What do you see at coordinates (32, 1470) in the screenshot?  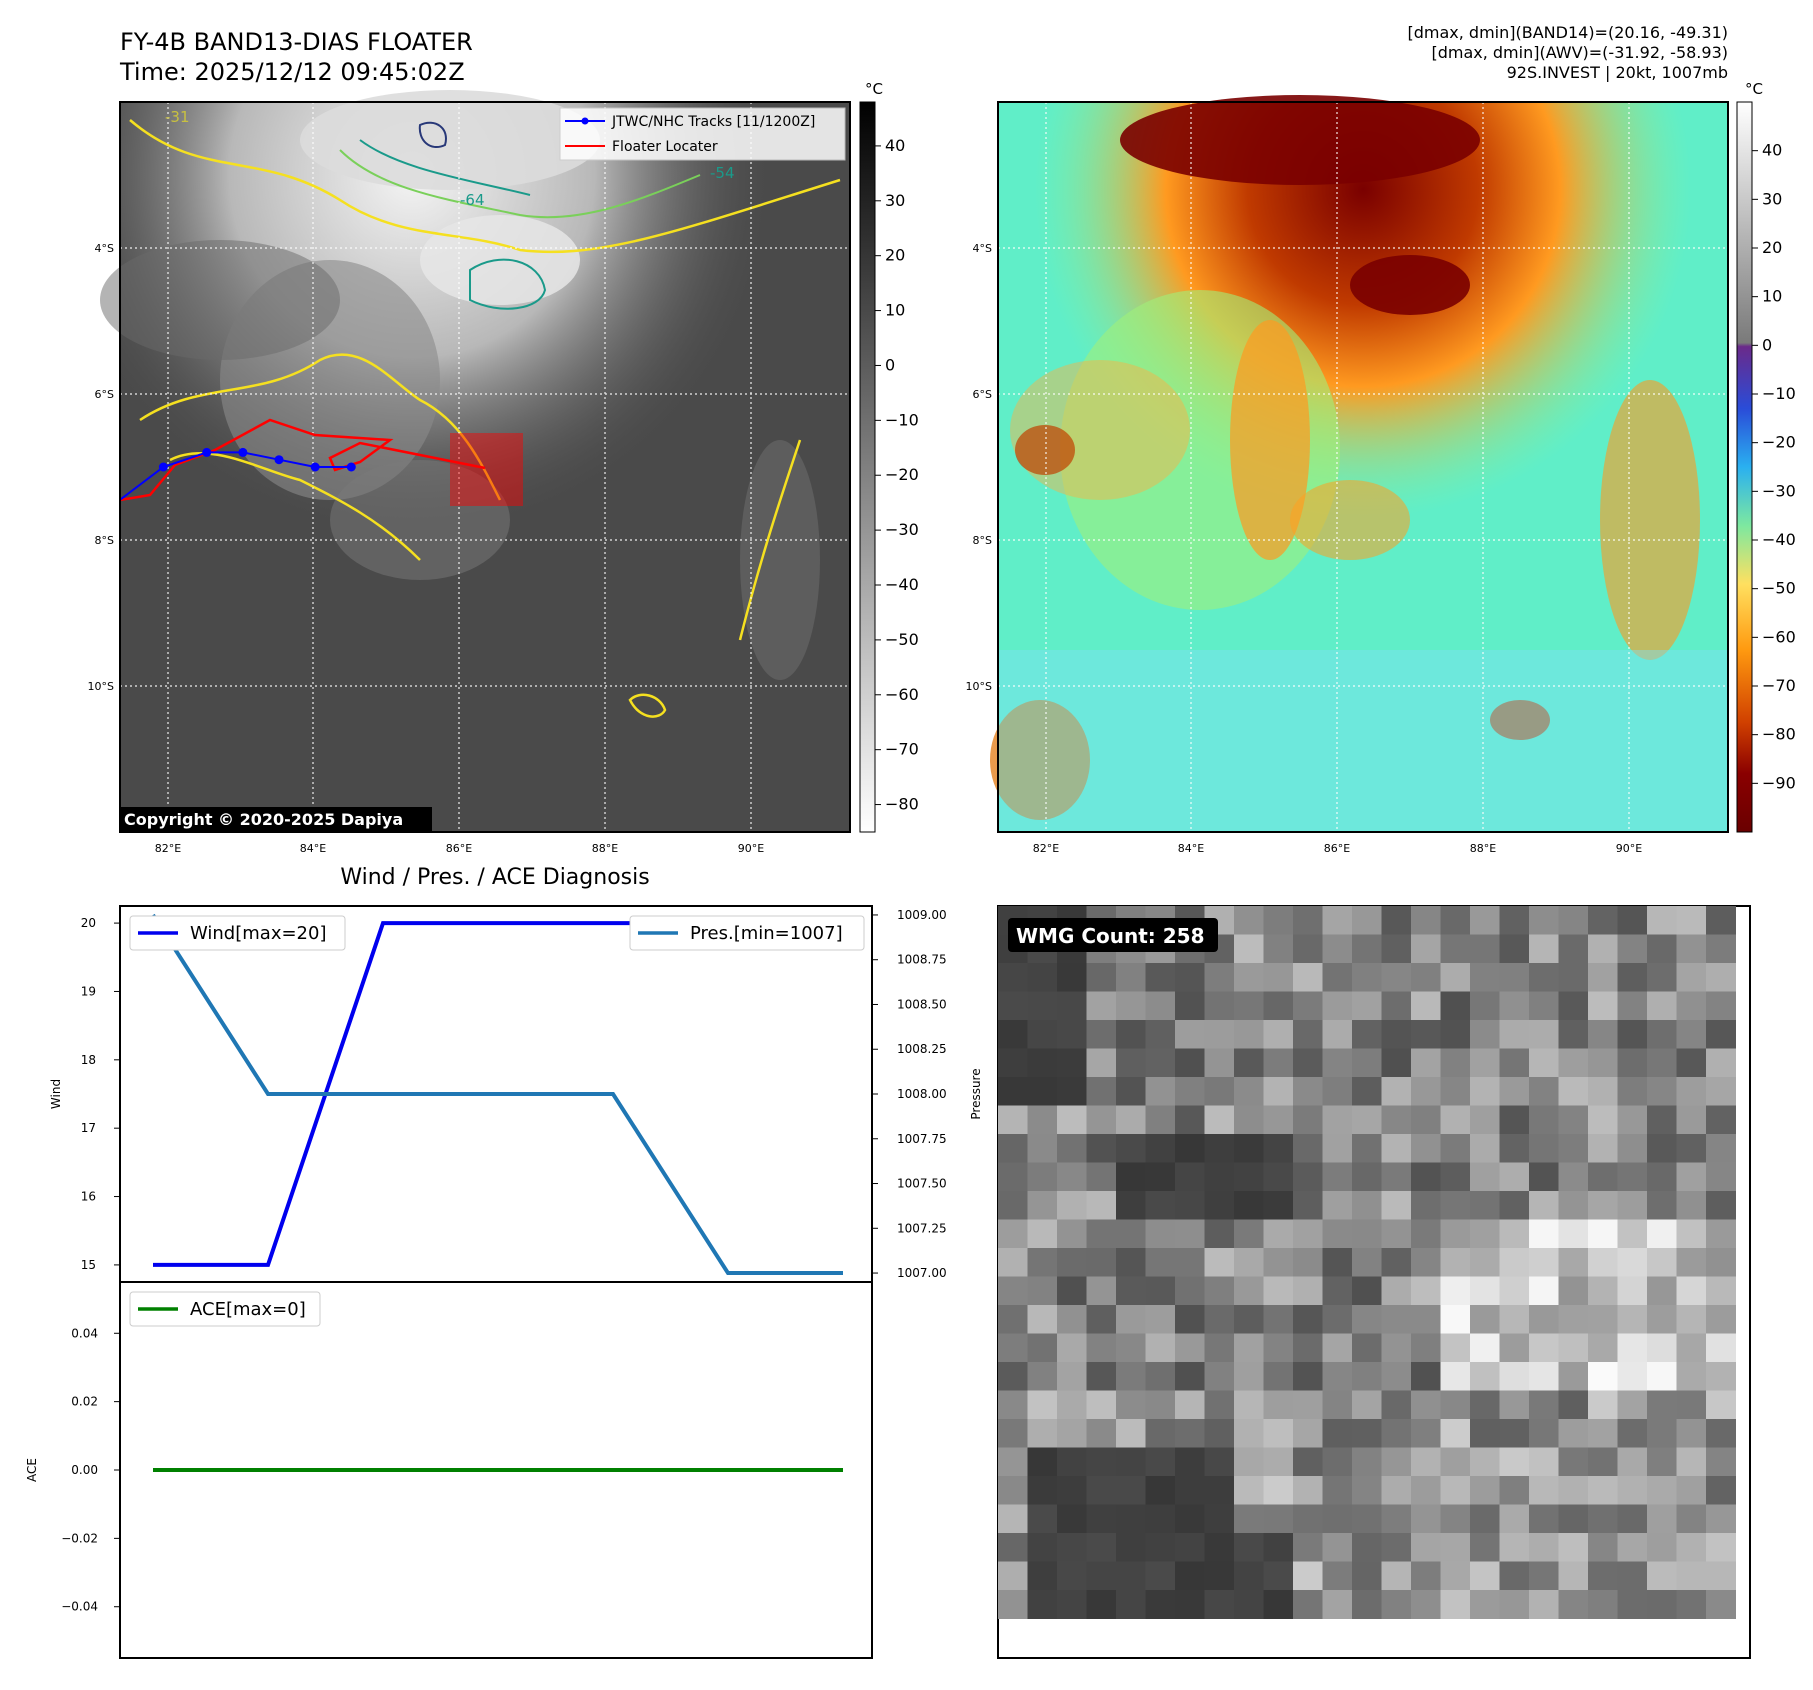 I see `ace-axis-label: ACE` at bounding box center [32, 1470].